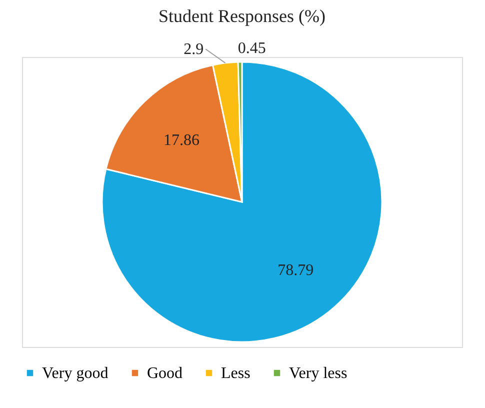 The width and height of the screenshot is (485, 408). What do you see at coordinates (242, 16) in the screenshot?
I see `chart-title: Student Responses (%)` at bounding box center [242, 16].